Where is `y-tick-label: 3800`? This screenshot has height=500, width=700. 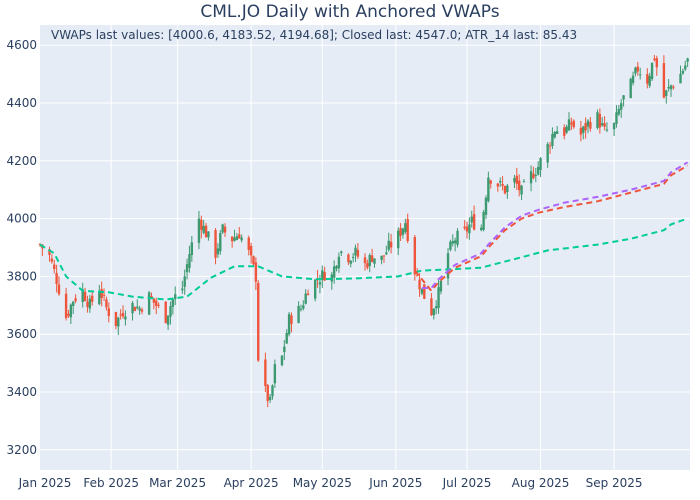 y-tick-label: 3800 is located at coordinates (21, 276).